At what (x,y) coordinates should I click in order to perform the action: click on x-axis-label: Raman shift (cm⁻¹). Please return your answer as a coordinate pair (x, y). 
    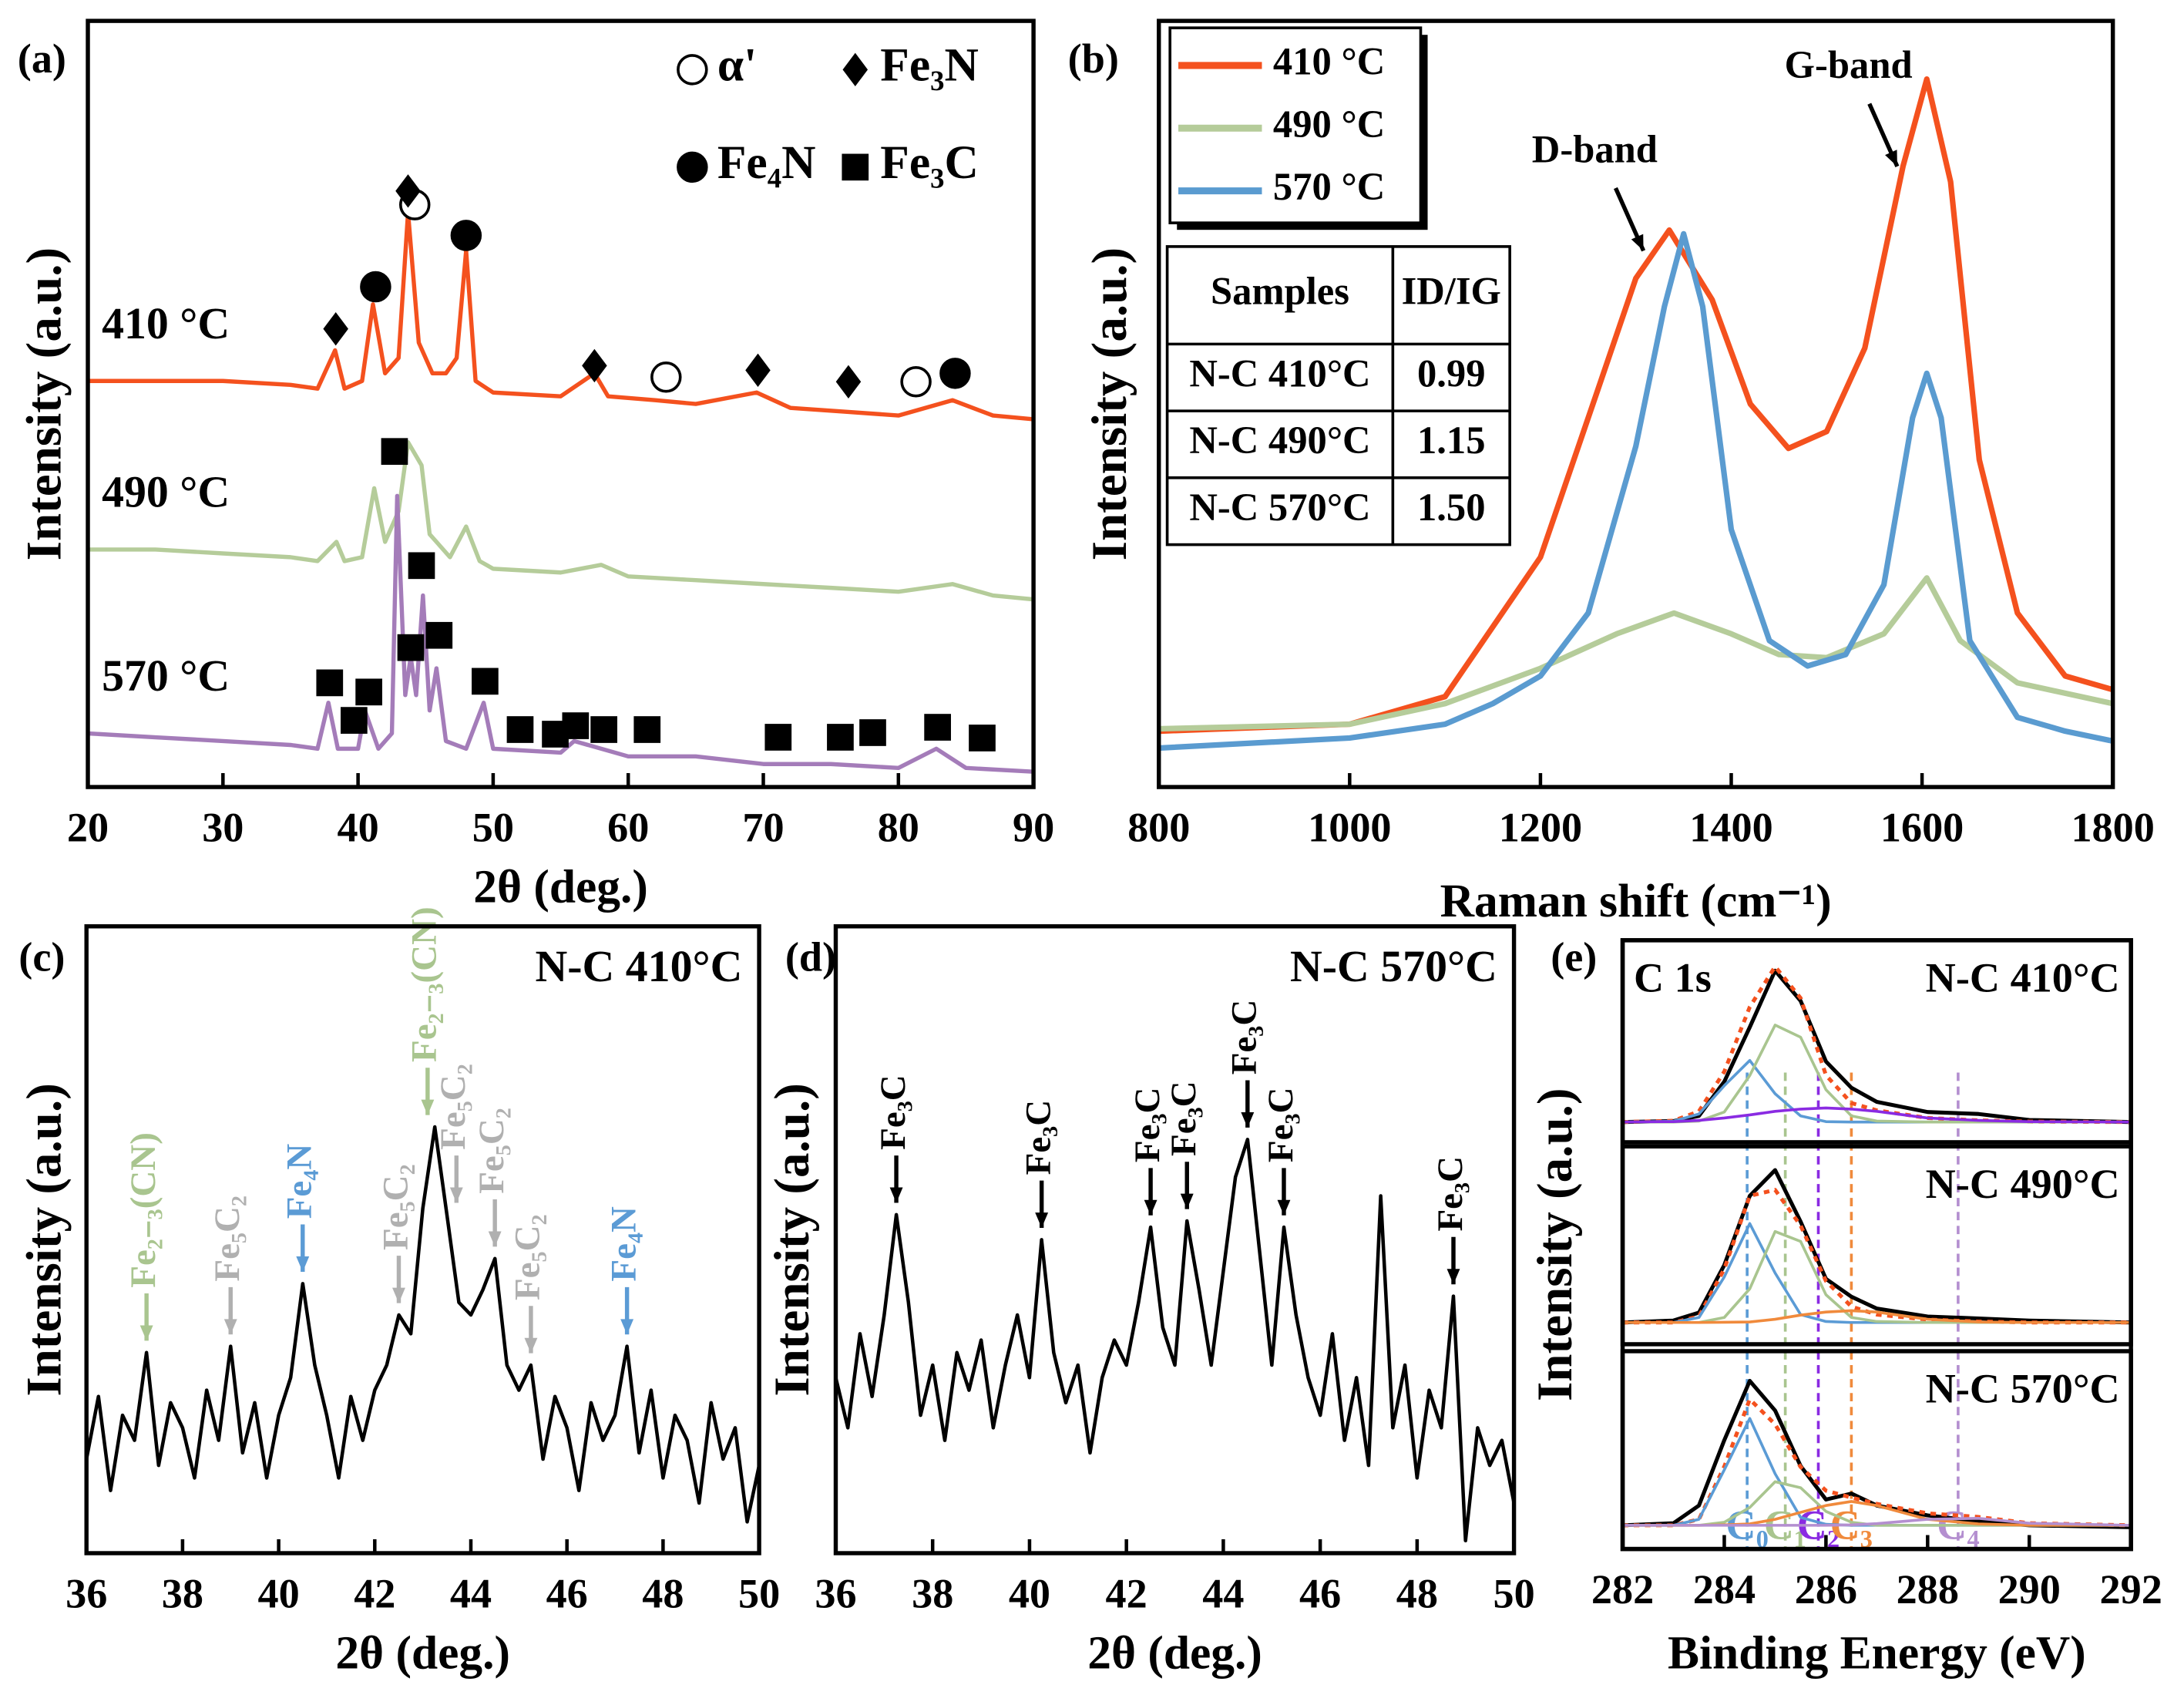
    Looking at the image, I should click on (1636, 901).